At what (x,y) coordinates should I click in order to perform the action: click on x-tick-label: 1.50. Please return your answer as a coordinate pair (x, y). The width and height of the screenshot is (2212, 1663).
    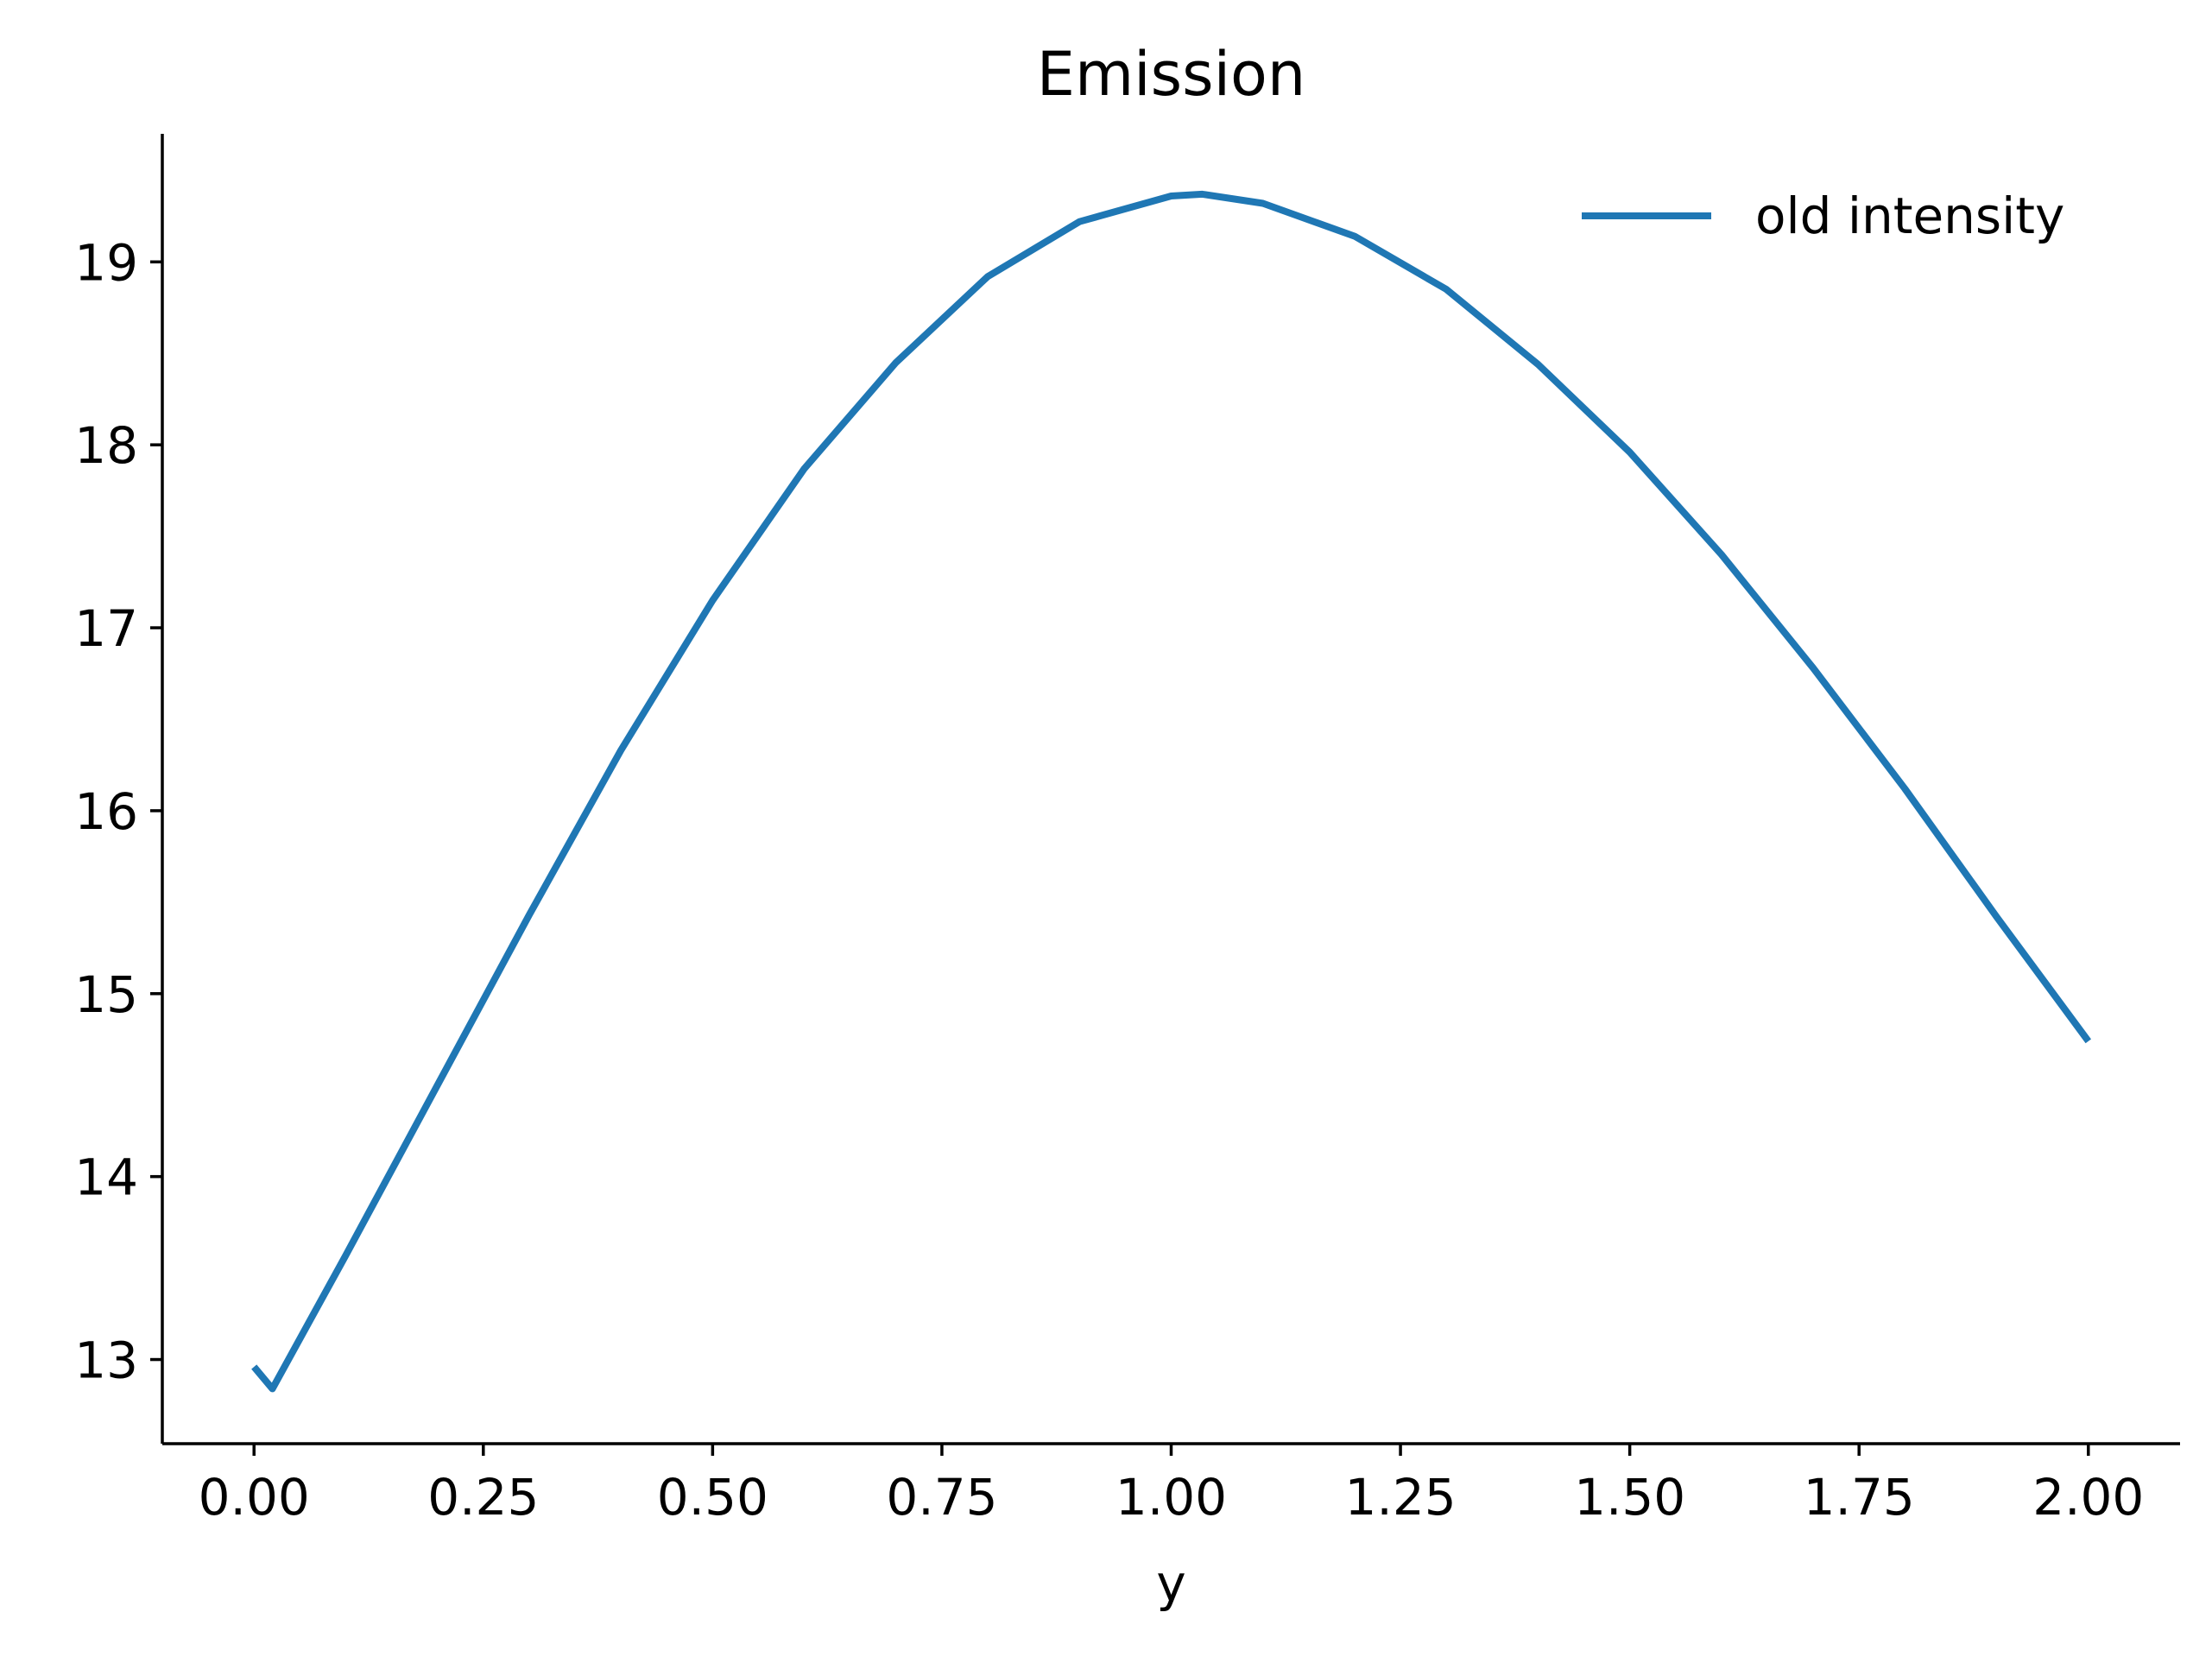
    Looking at the image, I should click on (1629, 1497).